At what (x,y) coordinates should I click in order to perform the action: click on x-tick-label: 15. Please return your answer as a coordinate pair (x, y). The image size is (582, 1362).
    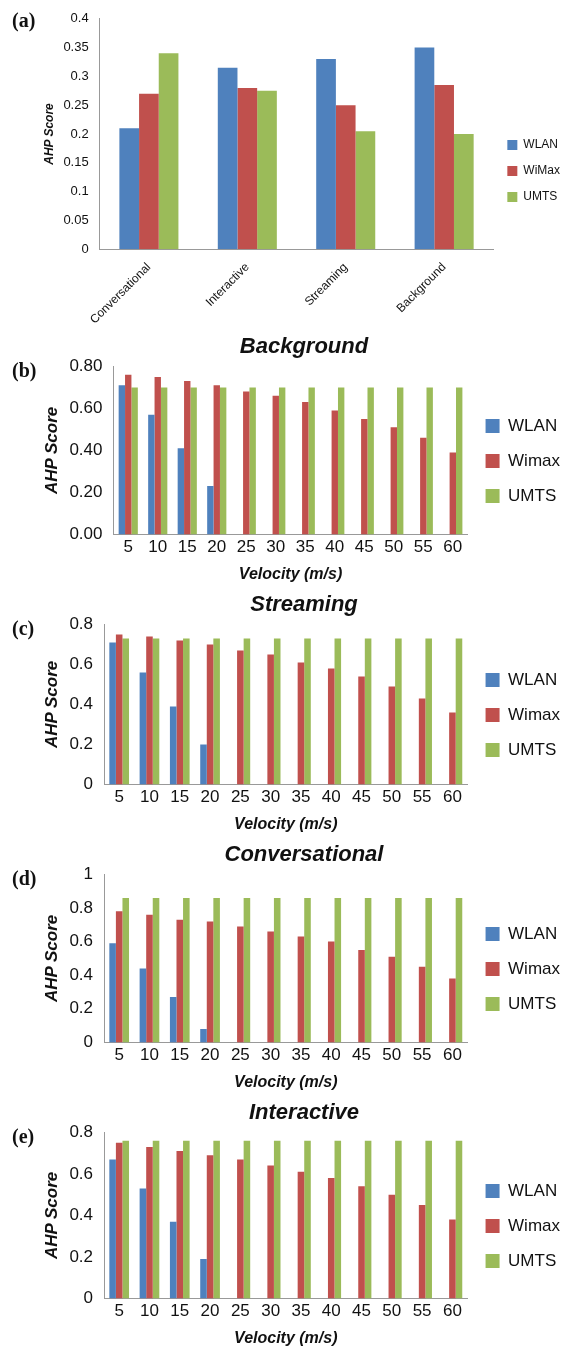
    Looking at the image, I should click on (180, 797).